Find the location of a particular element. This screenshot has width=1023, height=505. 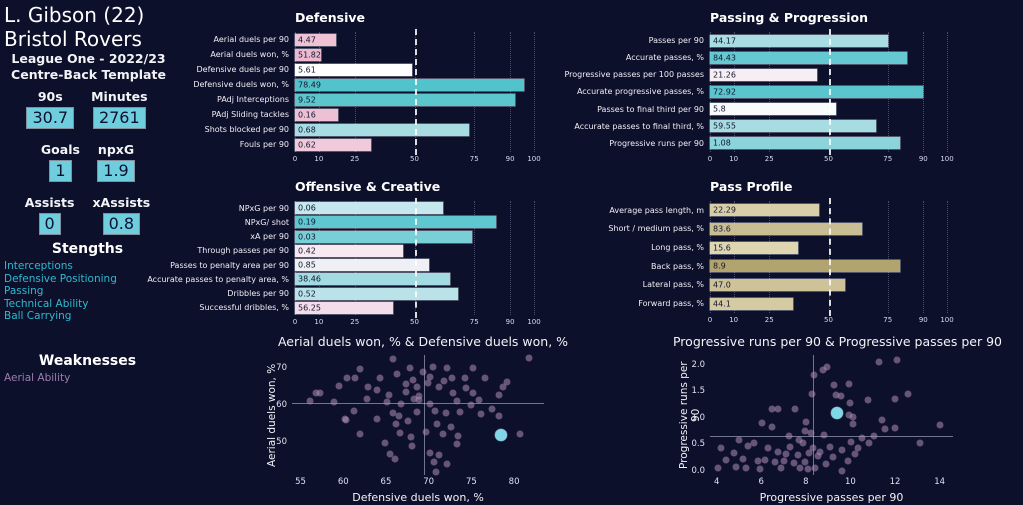

stat-xassists: xAssists 0.8 is located at coordinates (121, 214).